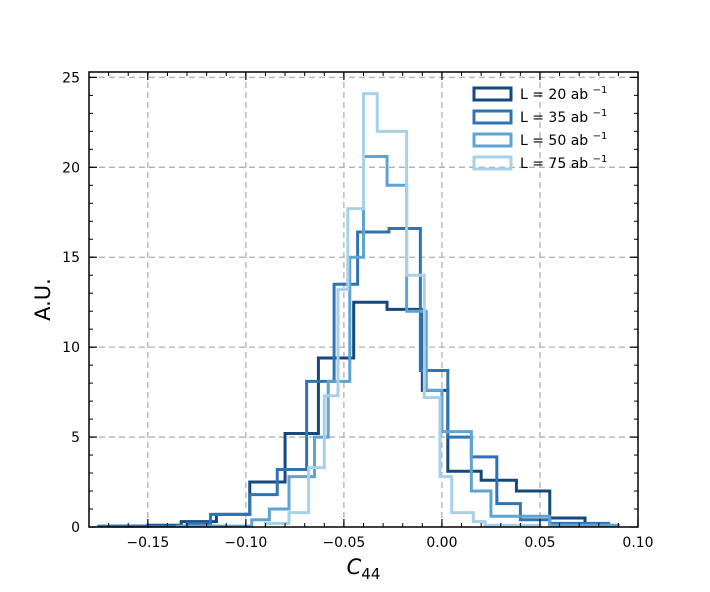  I want to click on y-tick-label: 25, so click(71, 78).